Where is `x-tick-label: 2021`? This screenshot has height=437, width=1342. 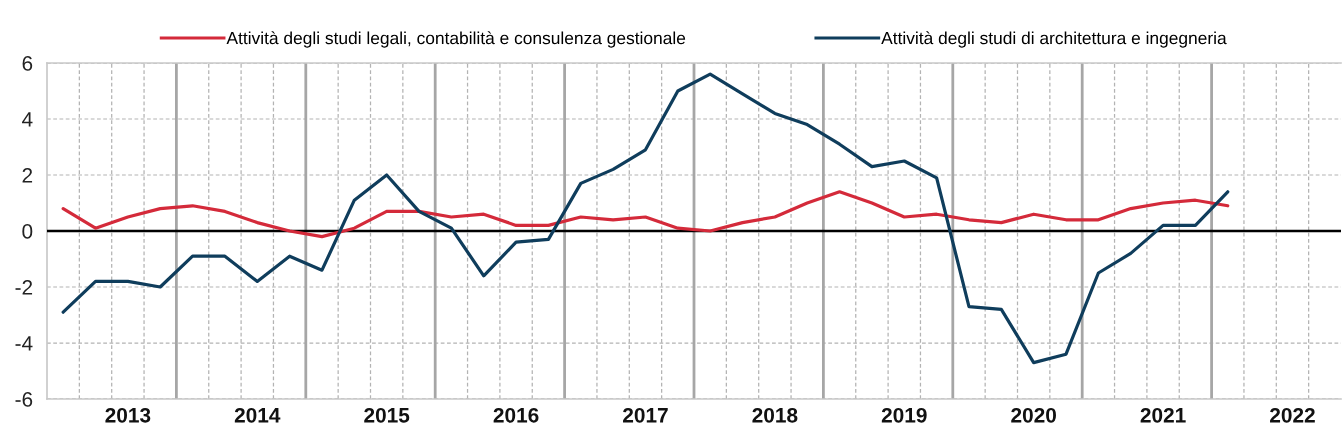
x-tick-label: 2021 is located at coordinates (1163, 415).